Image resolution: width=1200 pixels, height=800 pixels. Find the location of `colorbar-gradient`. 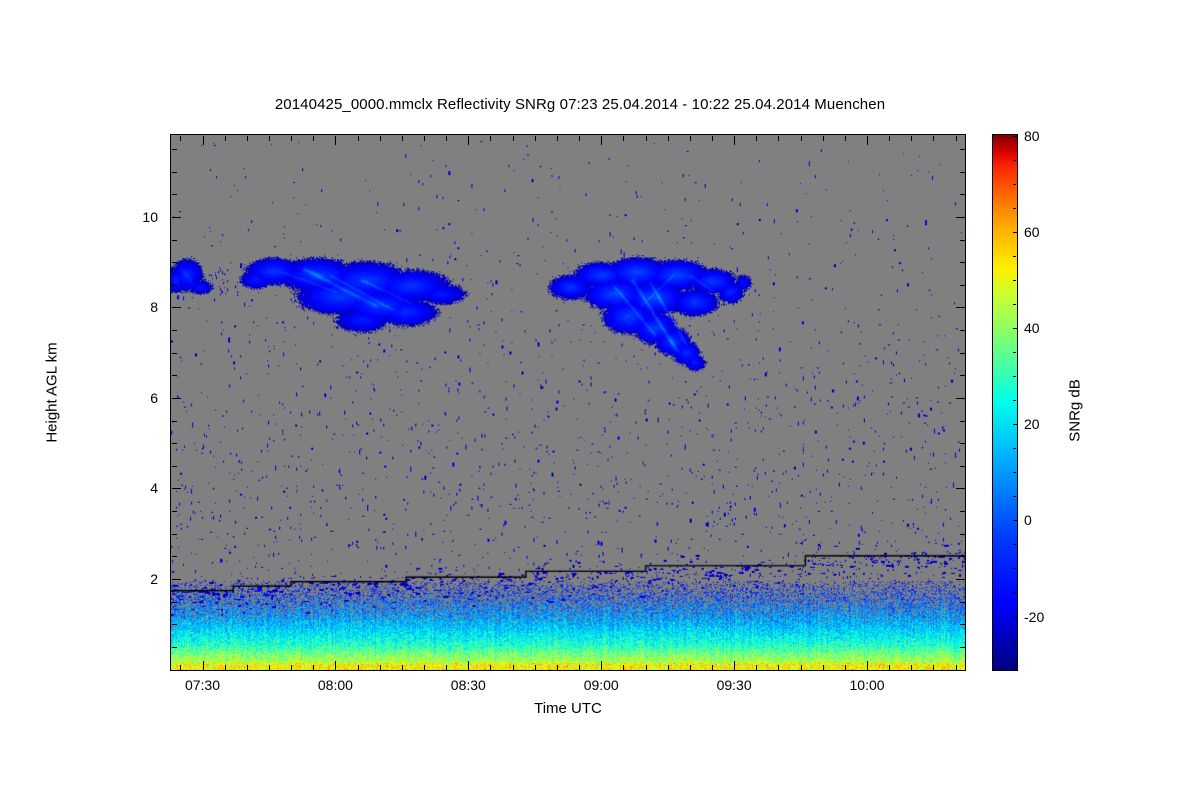

colorbar-gradient is located at coordinates (1005, 402).